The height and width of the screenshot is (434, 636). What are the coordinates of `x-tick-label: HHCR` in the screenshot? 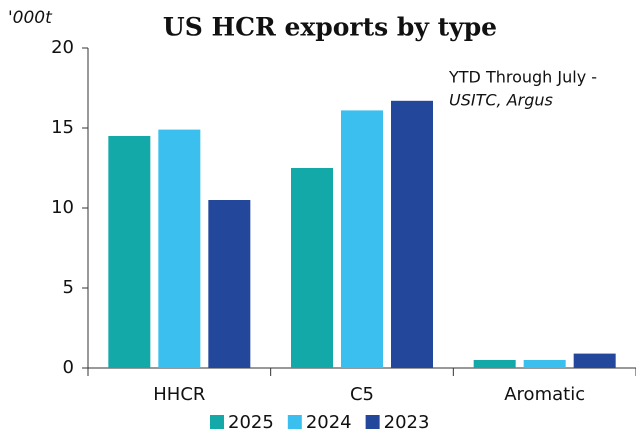 It's located at (179, 394).